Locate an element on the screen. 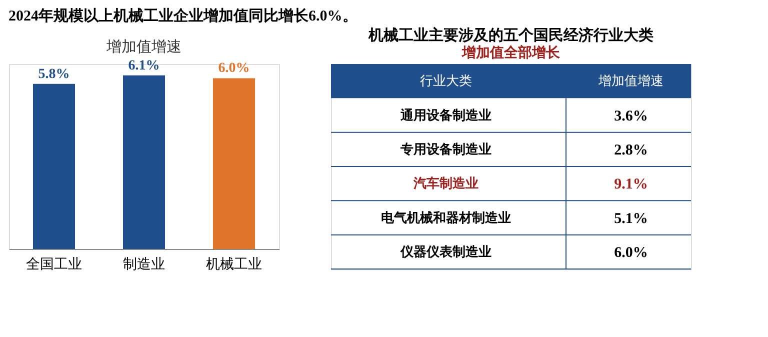  category-label: 专用设备制造业 is located at coordinates (446, 149).